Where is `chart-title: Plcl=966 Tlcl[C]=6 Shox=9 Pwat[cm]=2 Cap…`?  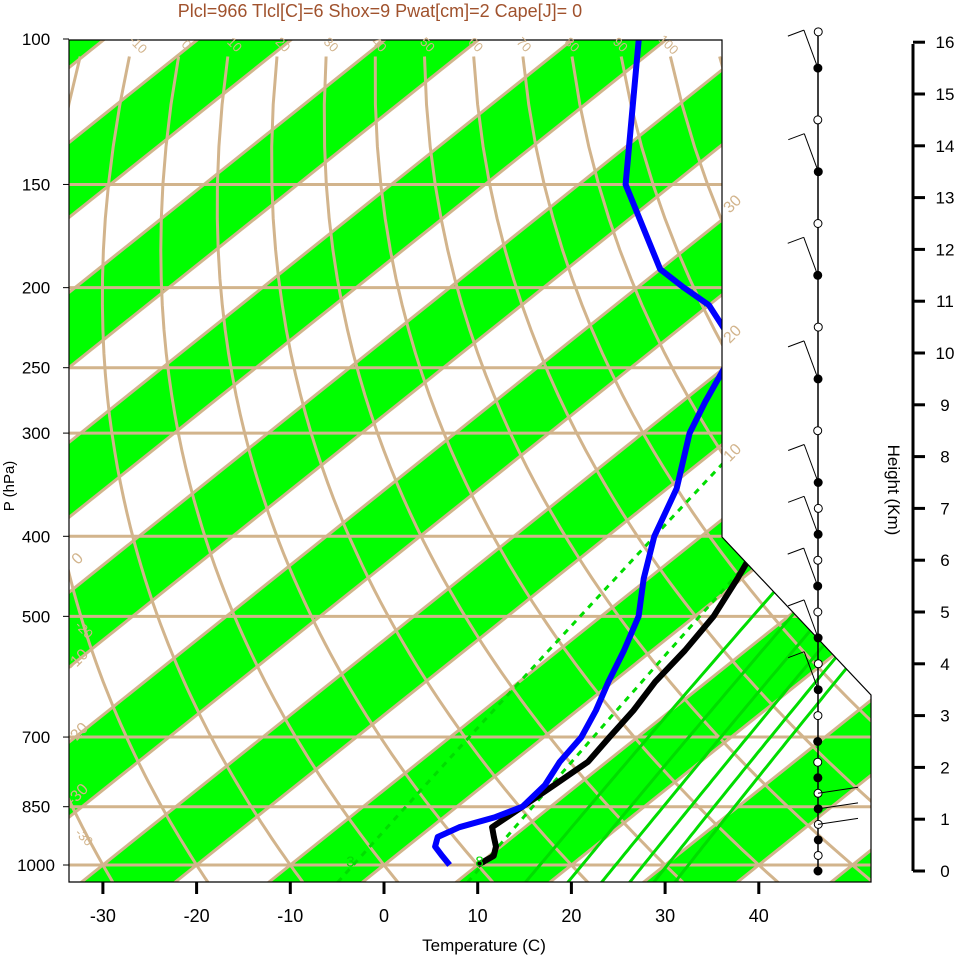
chart-title: Plcl=966 Tlcl[C]=6 Shox=9 Pwat[cm]=2 Cap… is located at coordinates (380, 11).